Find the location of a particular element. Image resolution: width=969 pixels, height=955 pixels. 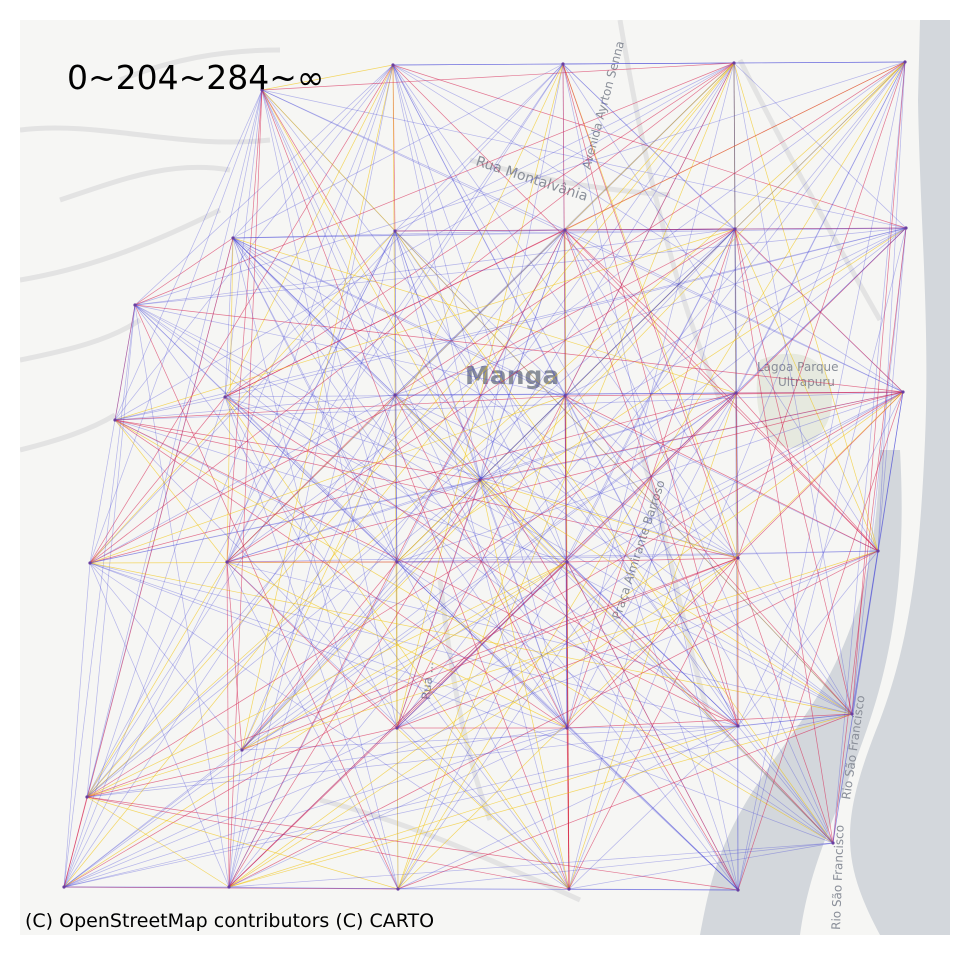

attribution-text: (C) OpenStreetMap contributors (C) CARTO is located at coordinates (230, 921).